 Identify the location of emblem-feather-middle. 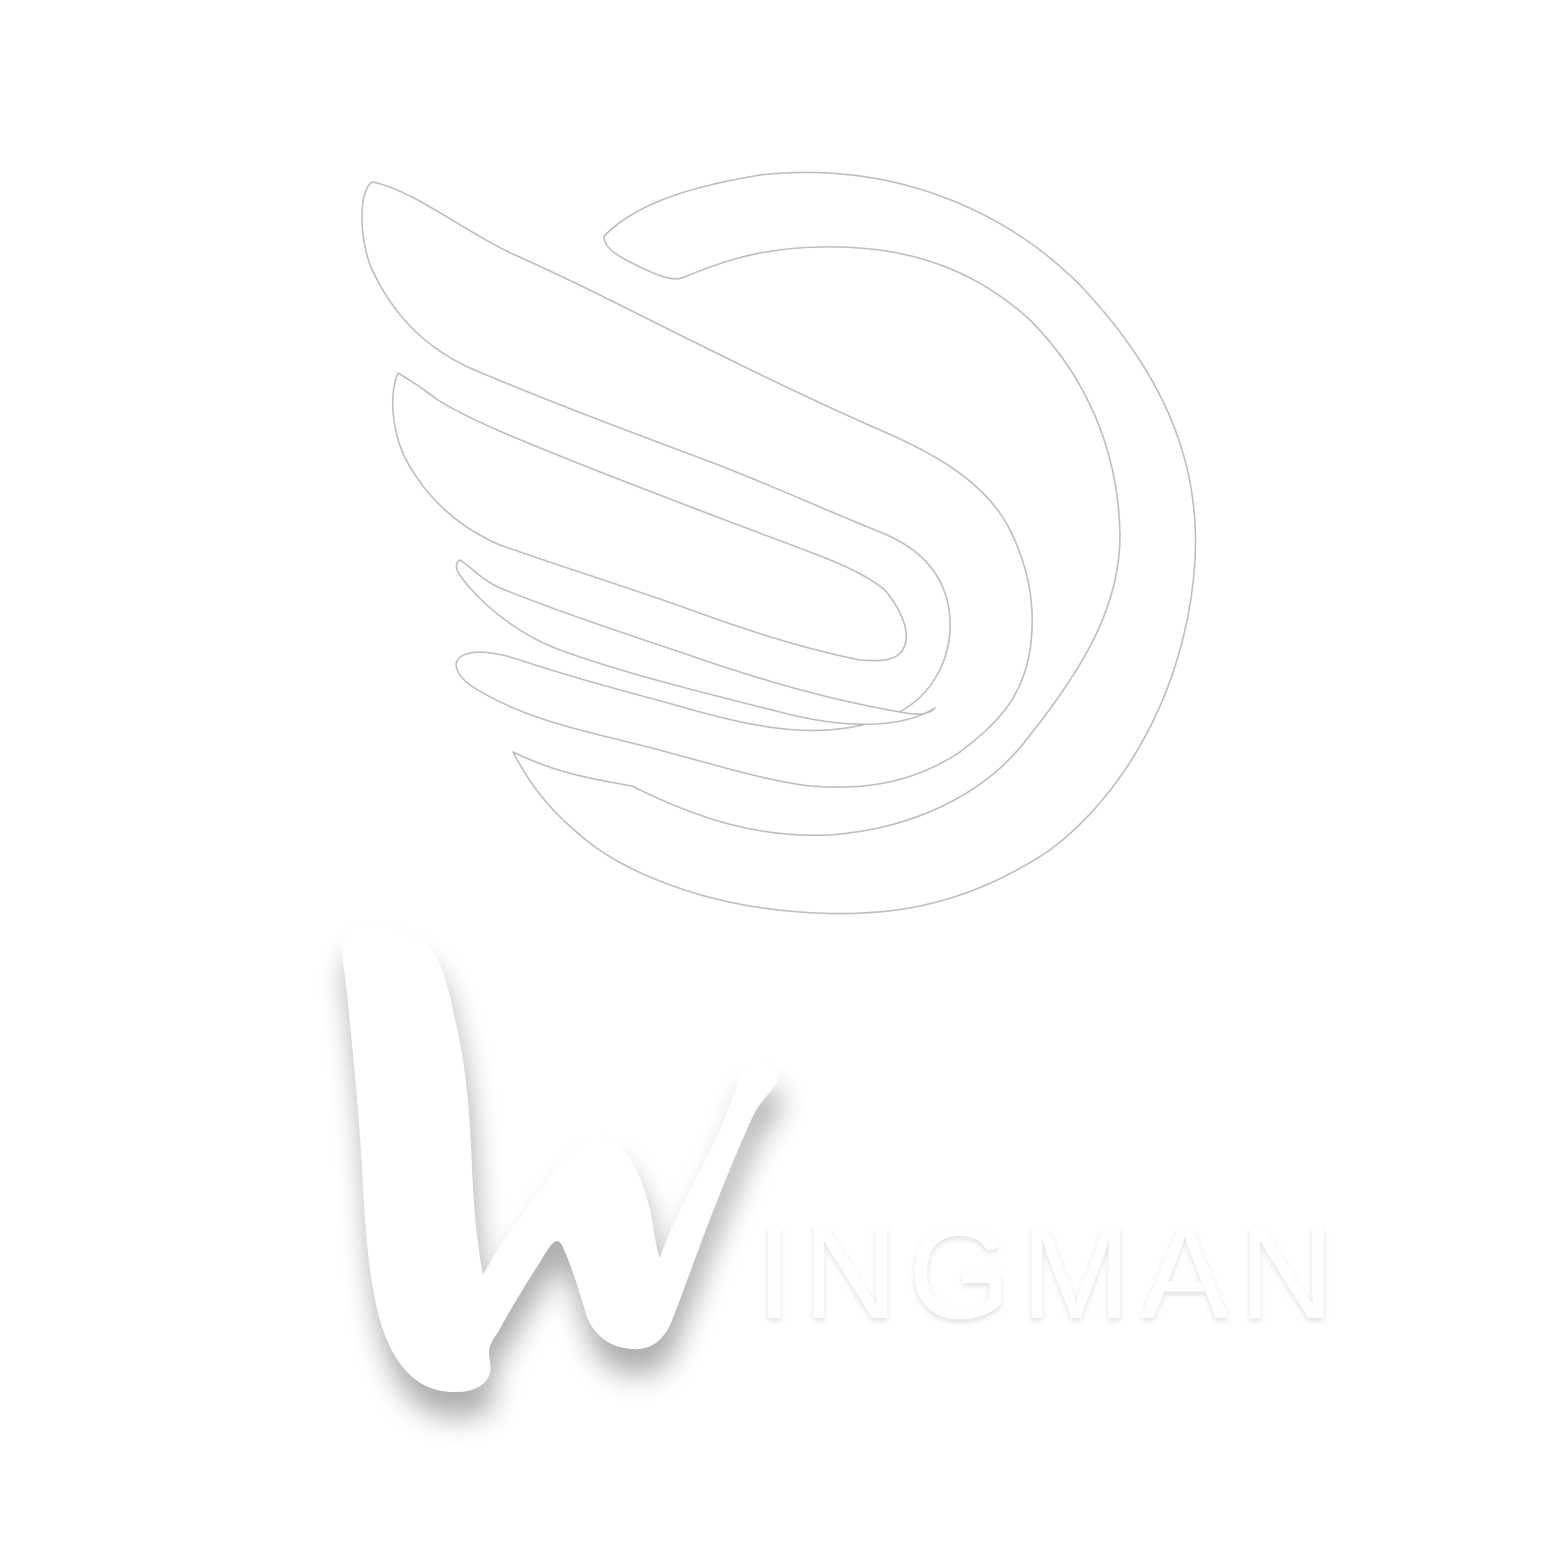
(649, 517).